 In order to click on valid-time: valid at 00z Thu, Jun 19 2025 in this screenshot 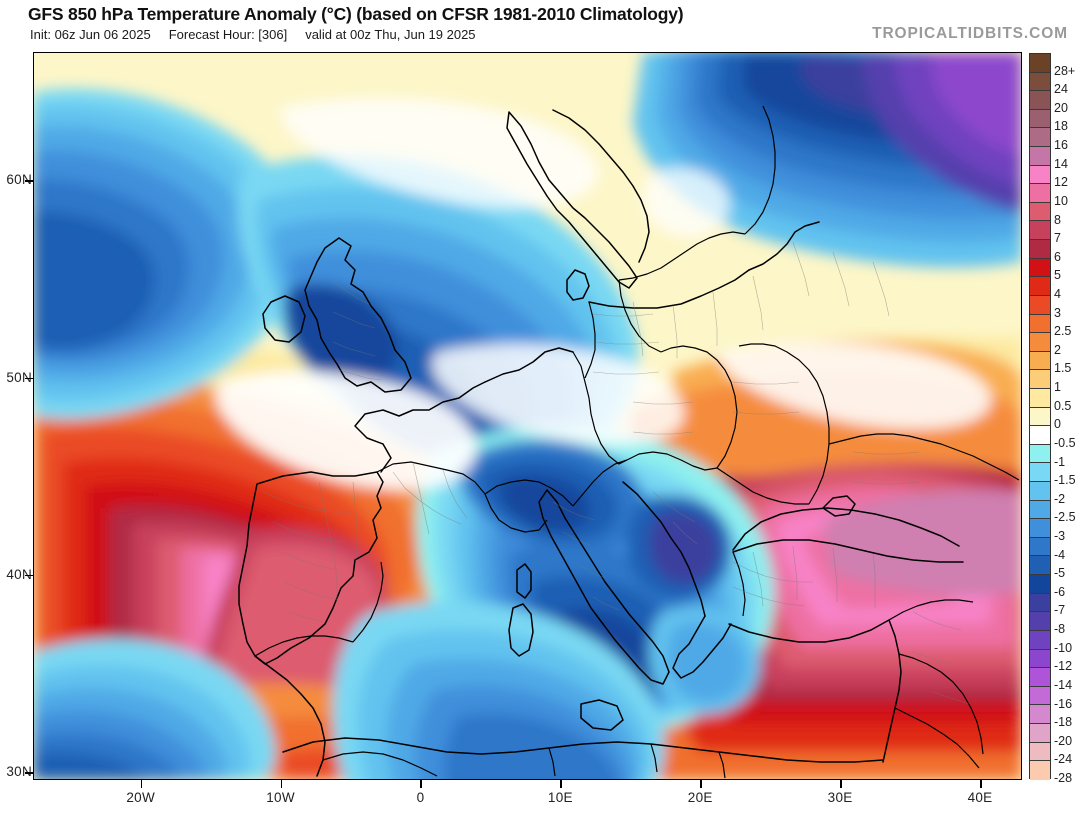, I will do `click(390, 34)`.